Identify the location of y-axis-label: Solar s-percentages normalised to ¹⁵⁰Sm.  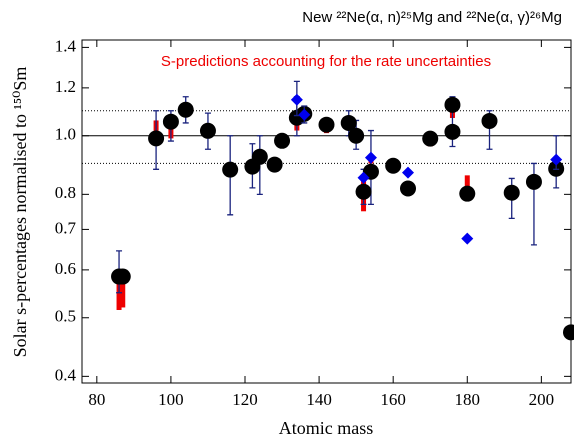
(20, 212).